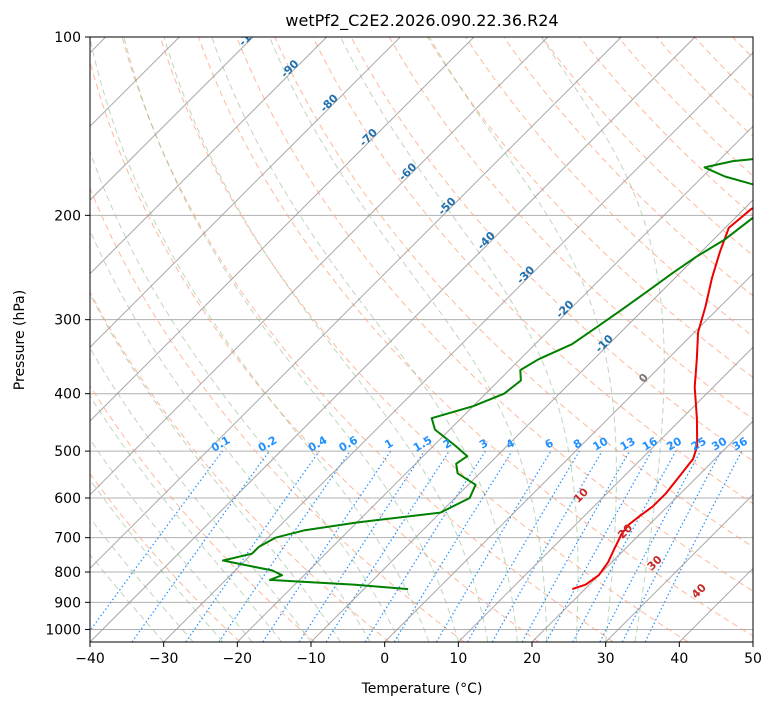 Image resolution: width=775 pixels, height=708 pixels. Describe the element at coordinates (662, 399) in the screenshot. I see `temperature-profile-line` at that location.